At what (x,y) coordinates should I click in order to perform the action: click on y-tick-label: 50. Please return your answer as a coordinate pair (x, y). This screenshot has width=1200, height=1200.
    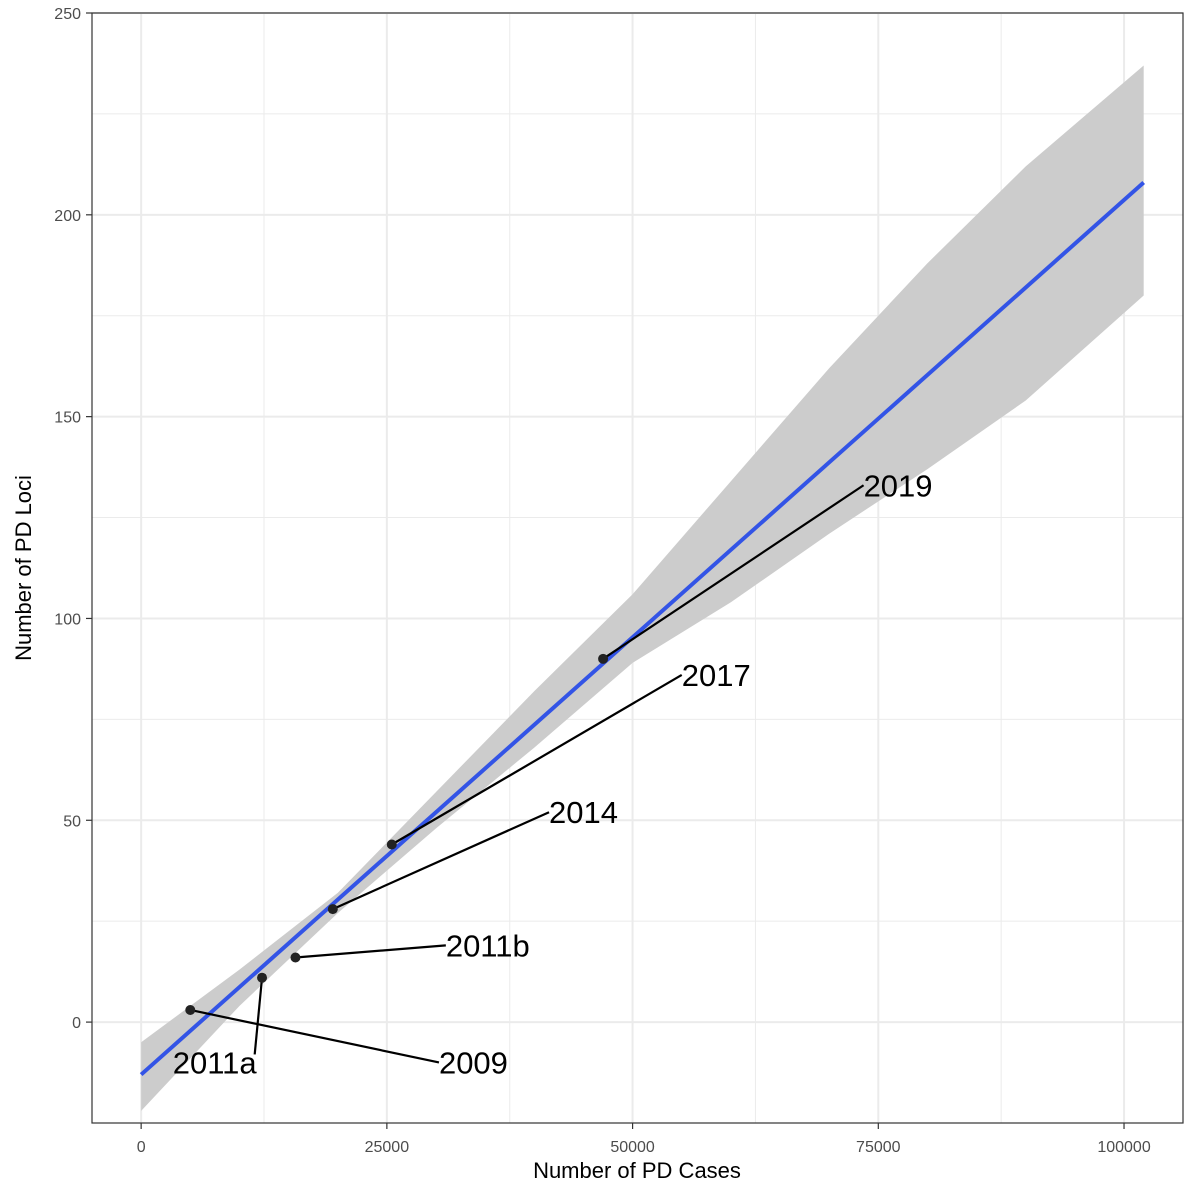
    Looking at the image, I should click on (72, 821).